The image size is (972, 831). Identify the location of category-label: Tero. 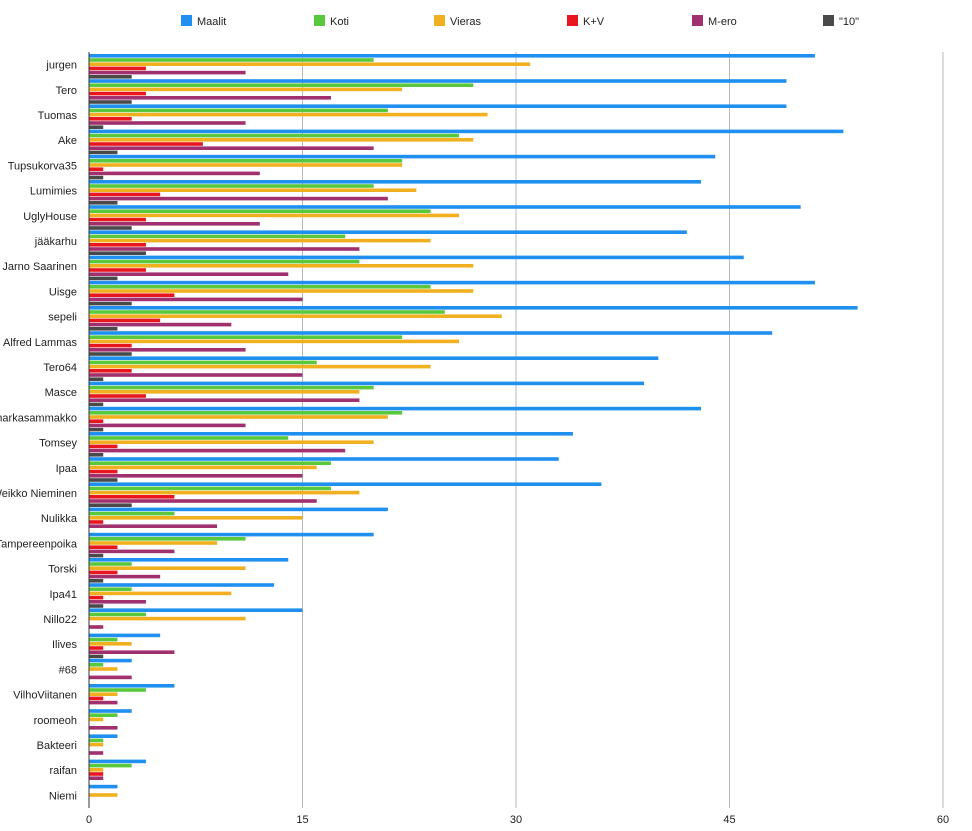
(66, 91).